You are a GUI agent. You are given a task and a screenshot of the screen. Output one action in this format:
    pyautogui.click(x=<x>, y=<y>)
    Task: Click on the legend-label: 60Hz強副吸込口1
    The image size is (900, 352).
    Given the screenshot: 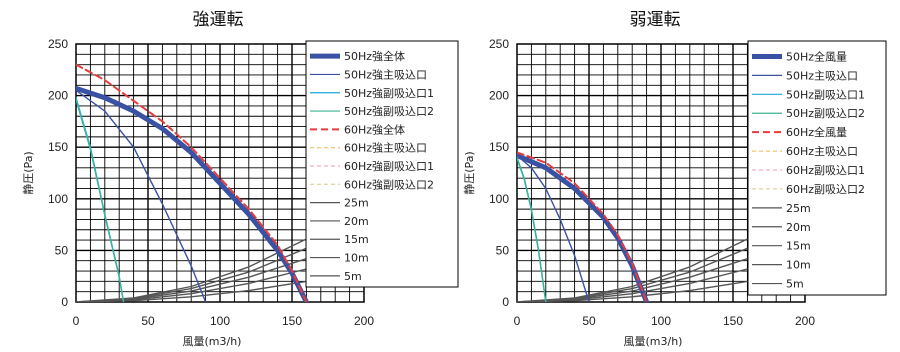 What is the action you would take?
    pyautogui.click(x=389, y=166)
    